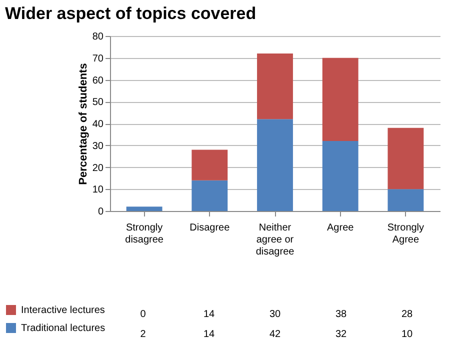  What do you see at coordinates (275, 314) in the screenshot?
I see `data-label: 30` at bounding box center [275, 314].